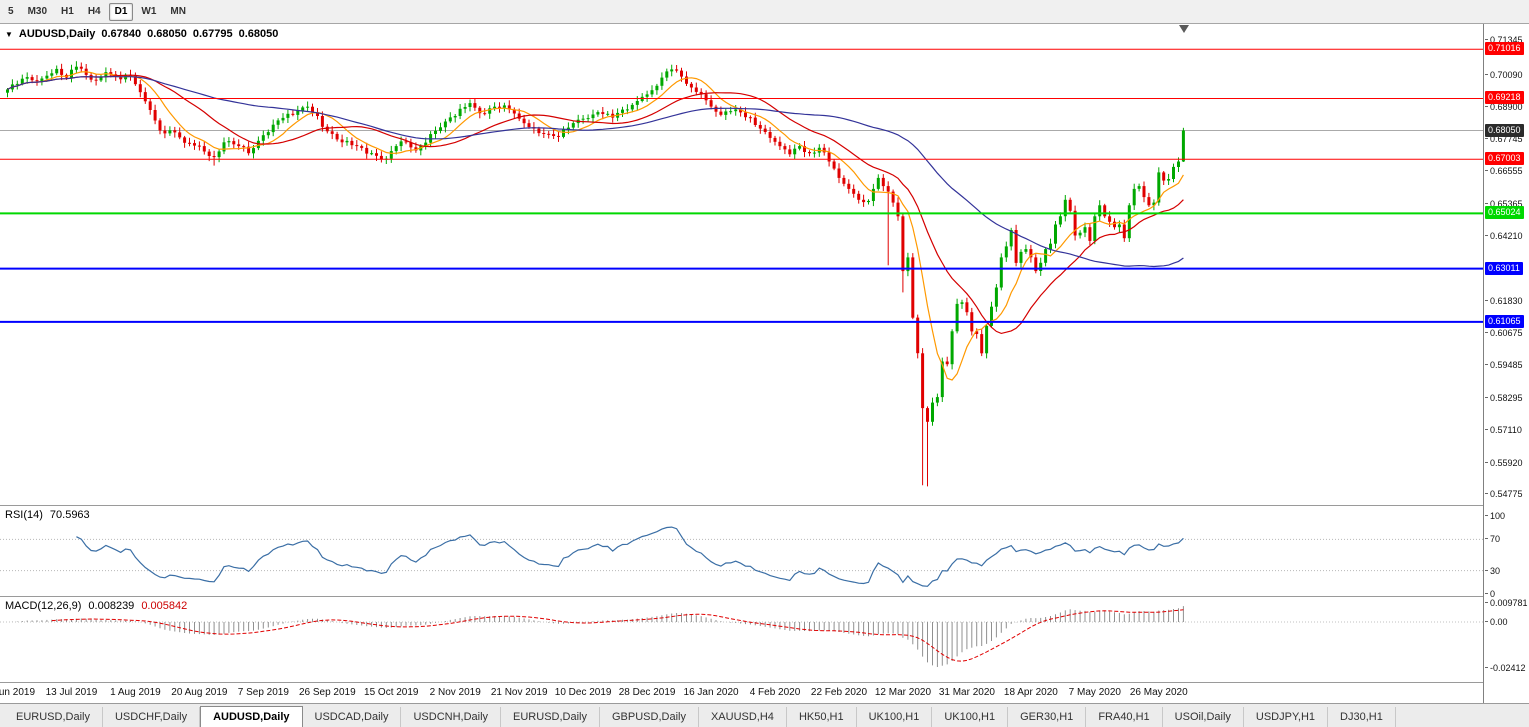  I want to click on ohlc-low: 0.67795, so click(212, 34).